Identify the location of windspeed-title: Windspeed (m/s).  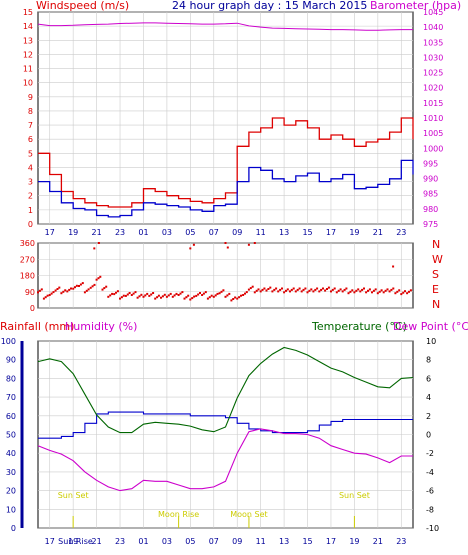
(82, 6).